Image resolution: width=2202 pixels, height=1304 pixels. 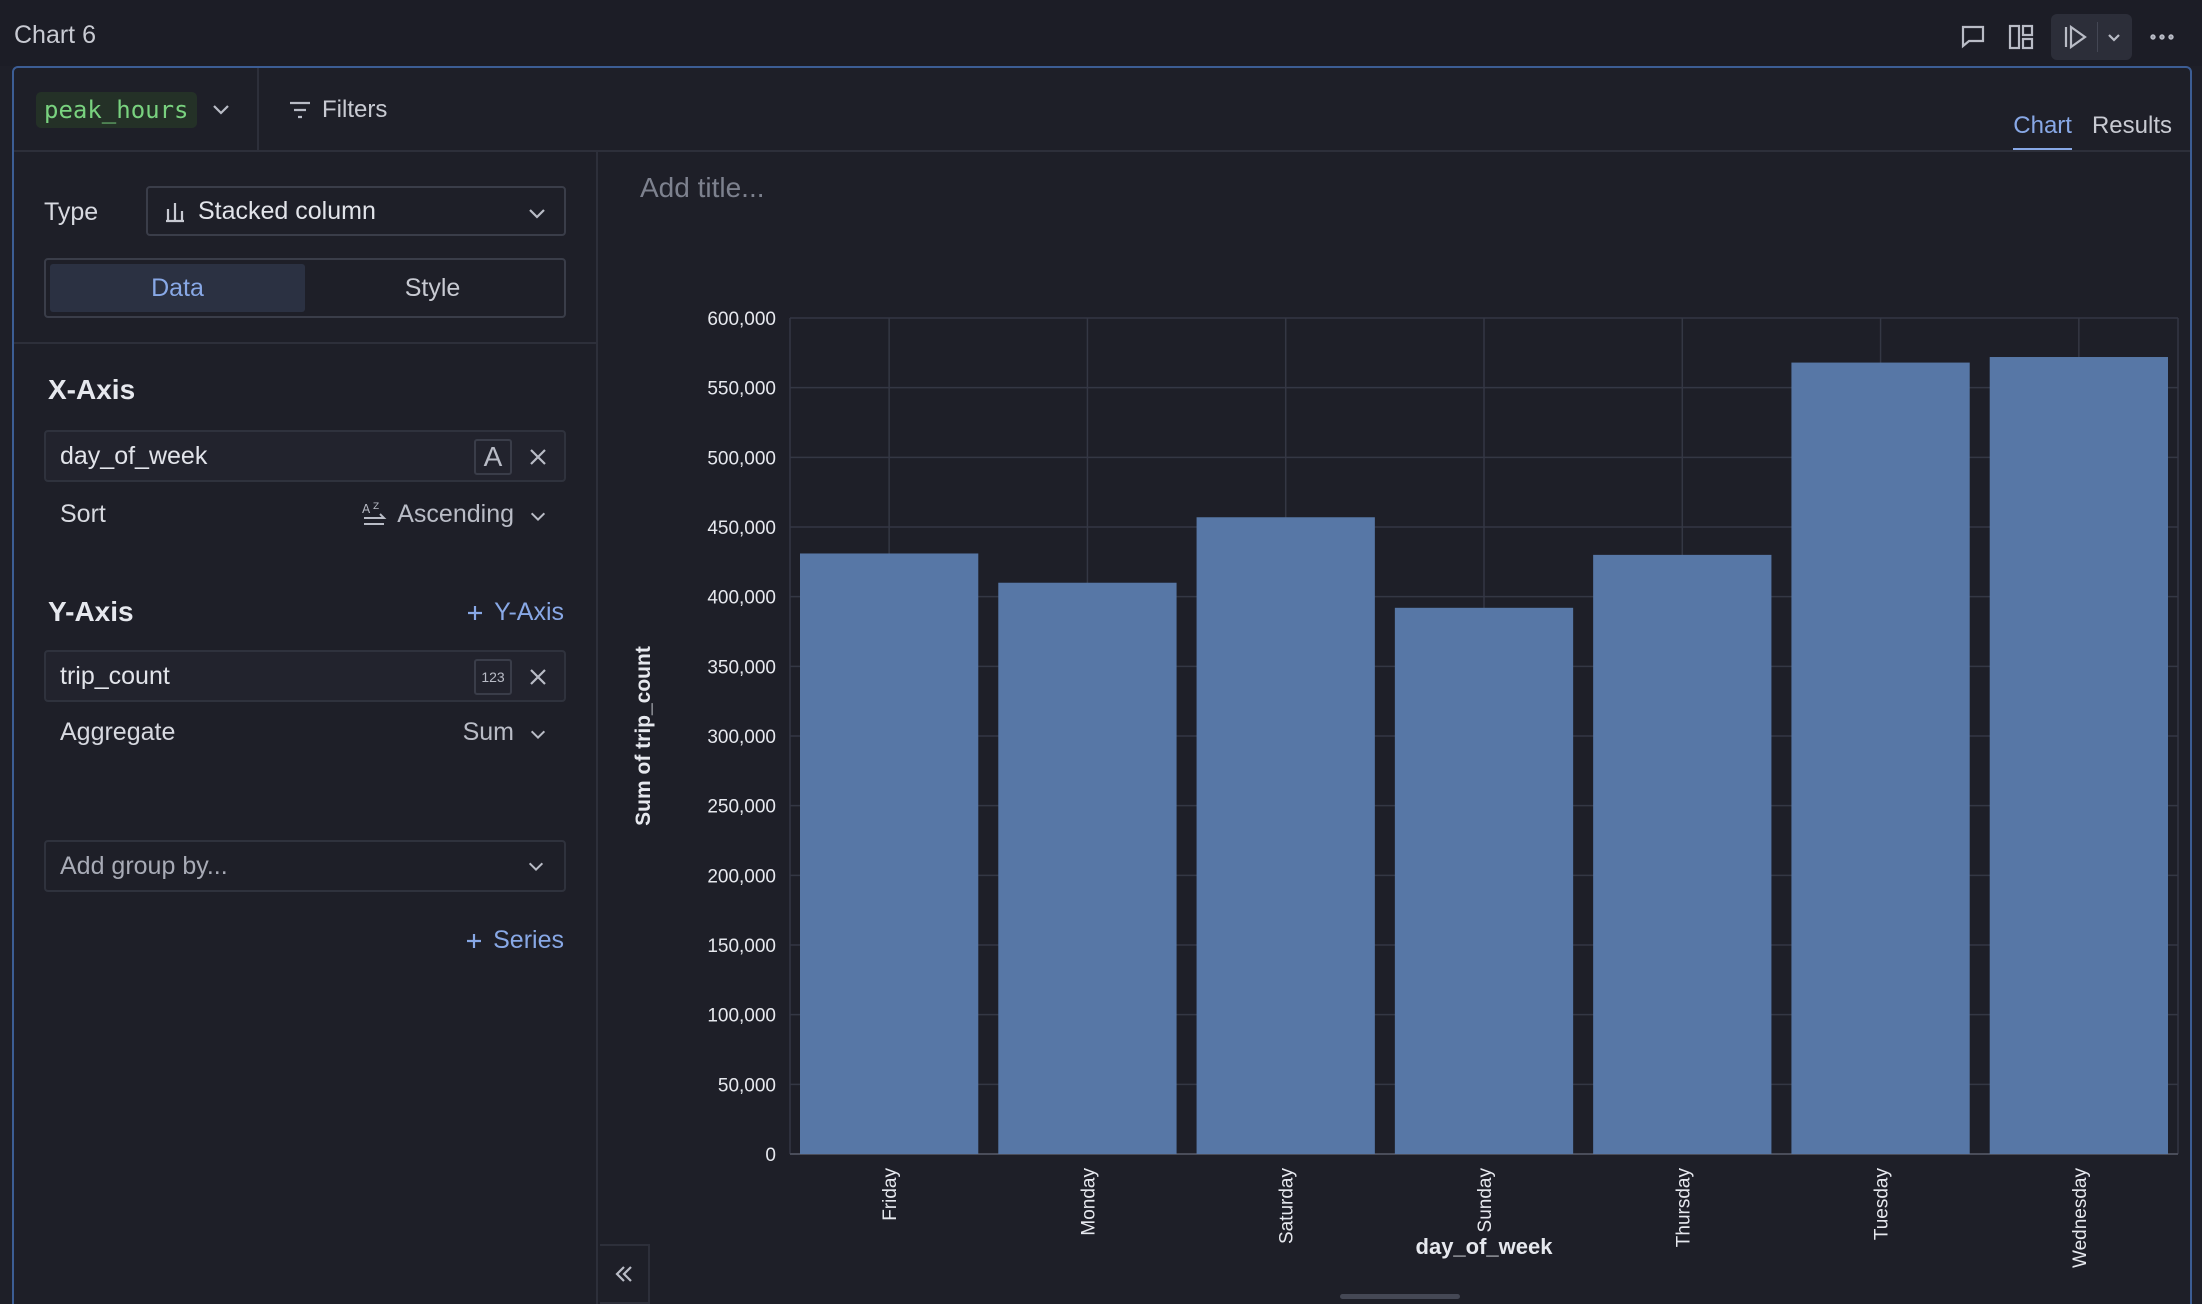 I want to click on x-axis-title: X-Axis, so click(x=92, y=389).